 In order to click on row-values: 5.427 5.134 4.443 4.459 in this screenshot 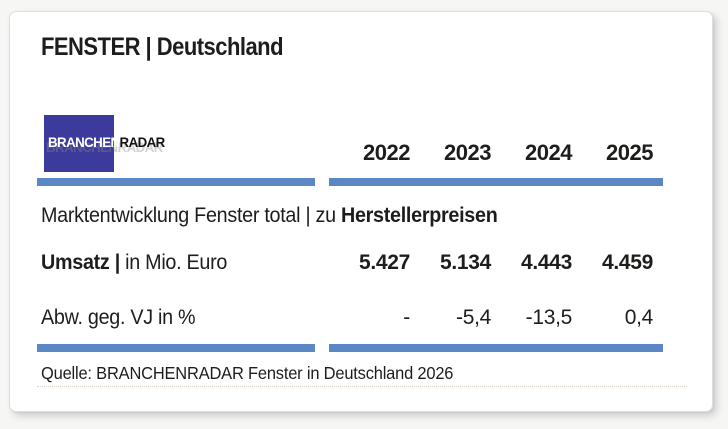, I will do `click(491, 263)`.